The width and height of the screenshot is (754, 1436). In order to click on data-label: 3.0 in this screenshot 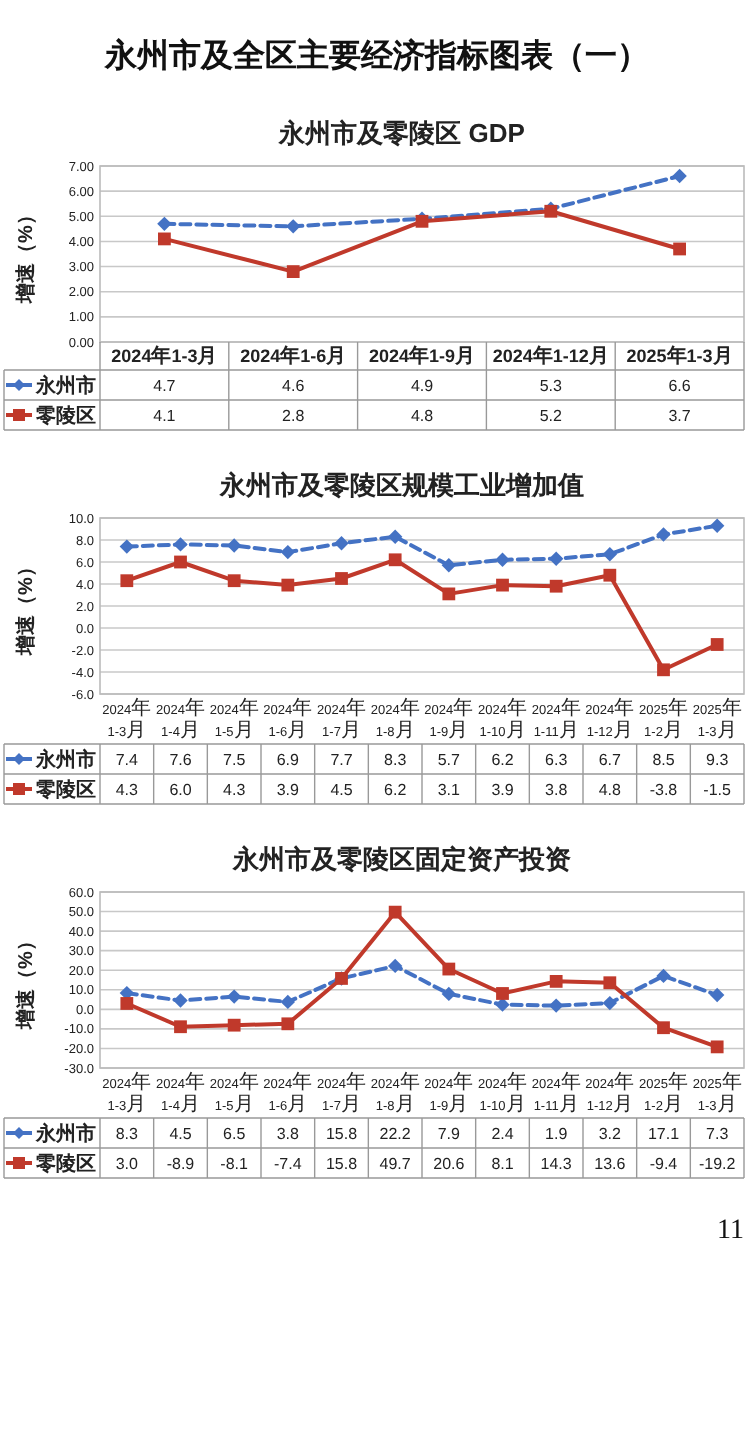, I will do `click(127, 1163)`.